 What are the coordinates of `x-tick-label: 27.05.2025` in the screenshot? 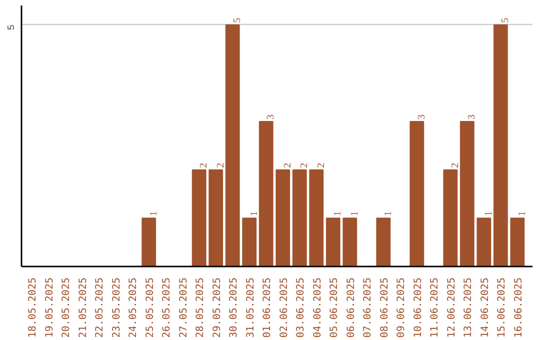 It's located at (184, 307).